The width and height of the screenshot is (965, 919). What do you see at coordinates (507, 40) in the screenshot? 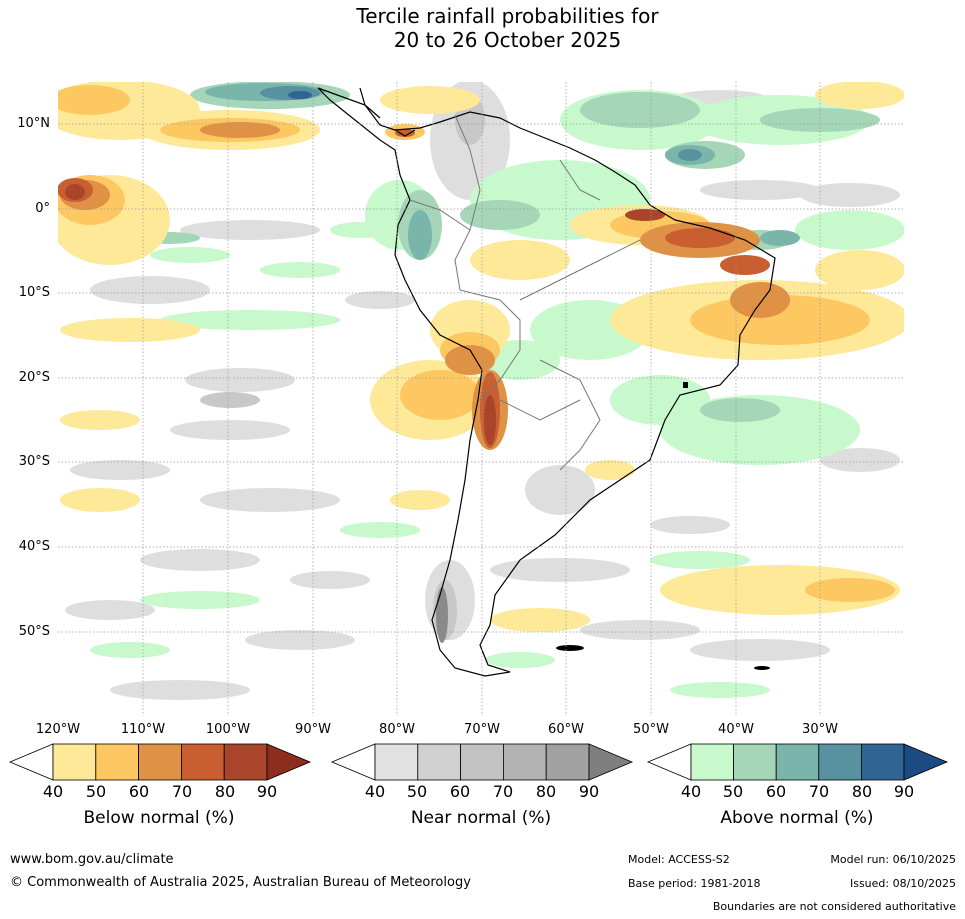
I see `title-line-2: 20 to 26 October 2025` at bounding box center [507, 40].